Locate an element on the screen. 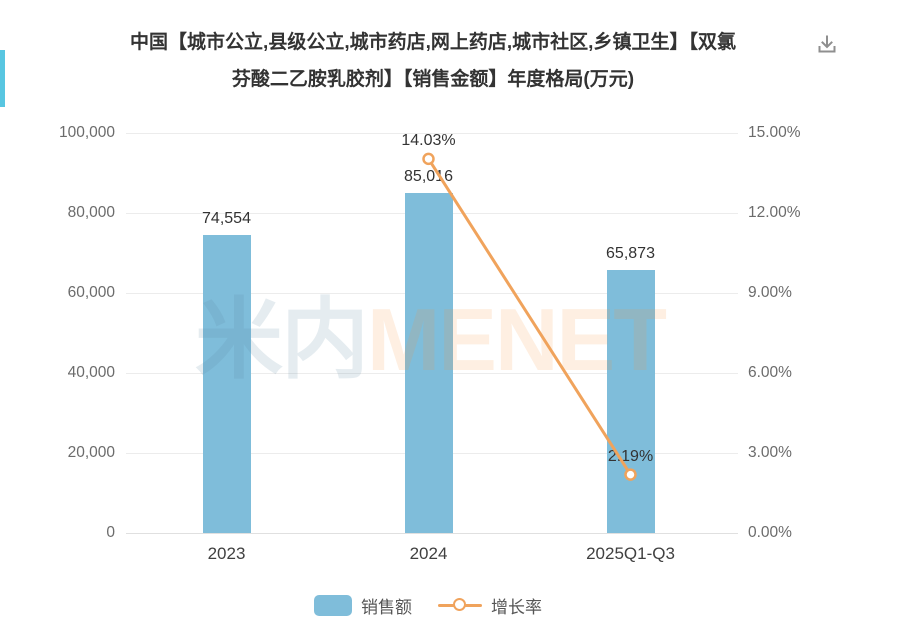 The image size is (904, 641). secondary-y-axis-tick-label: 3.00% is located at coordinates (770, 452).